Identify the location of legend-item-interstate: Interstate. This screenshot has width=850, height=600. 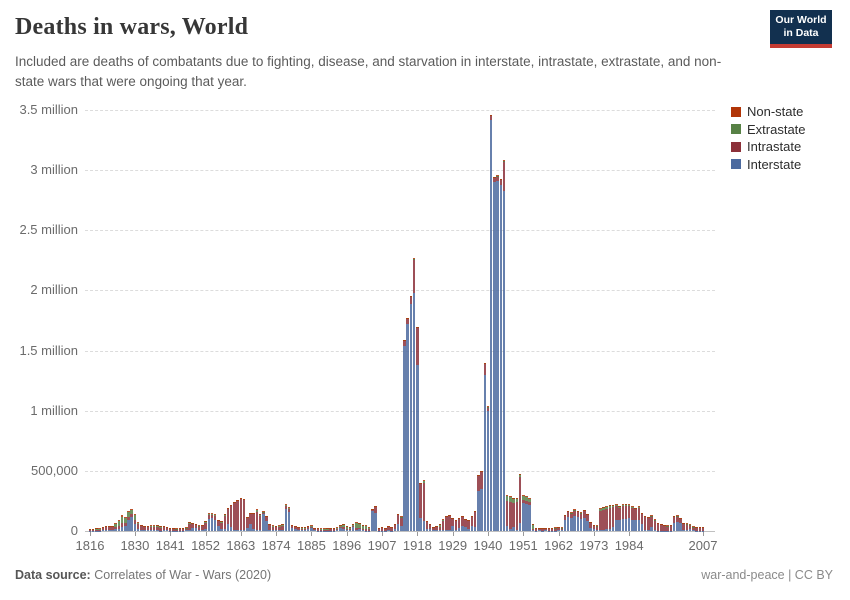
(768, 165).